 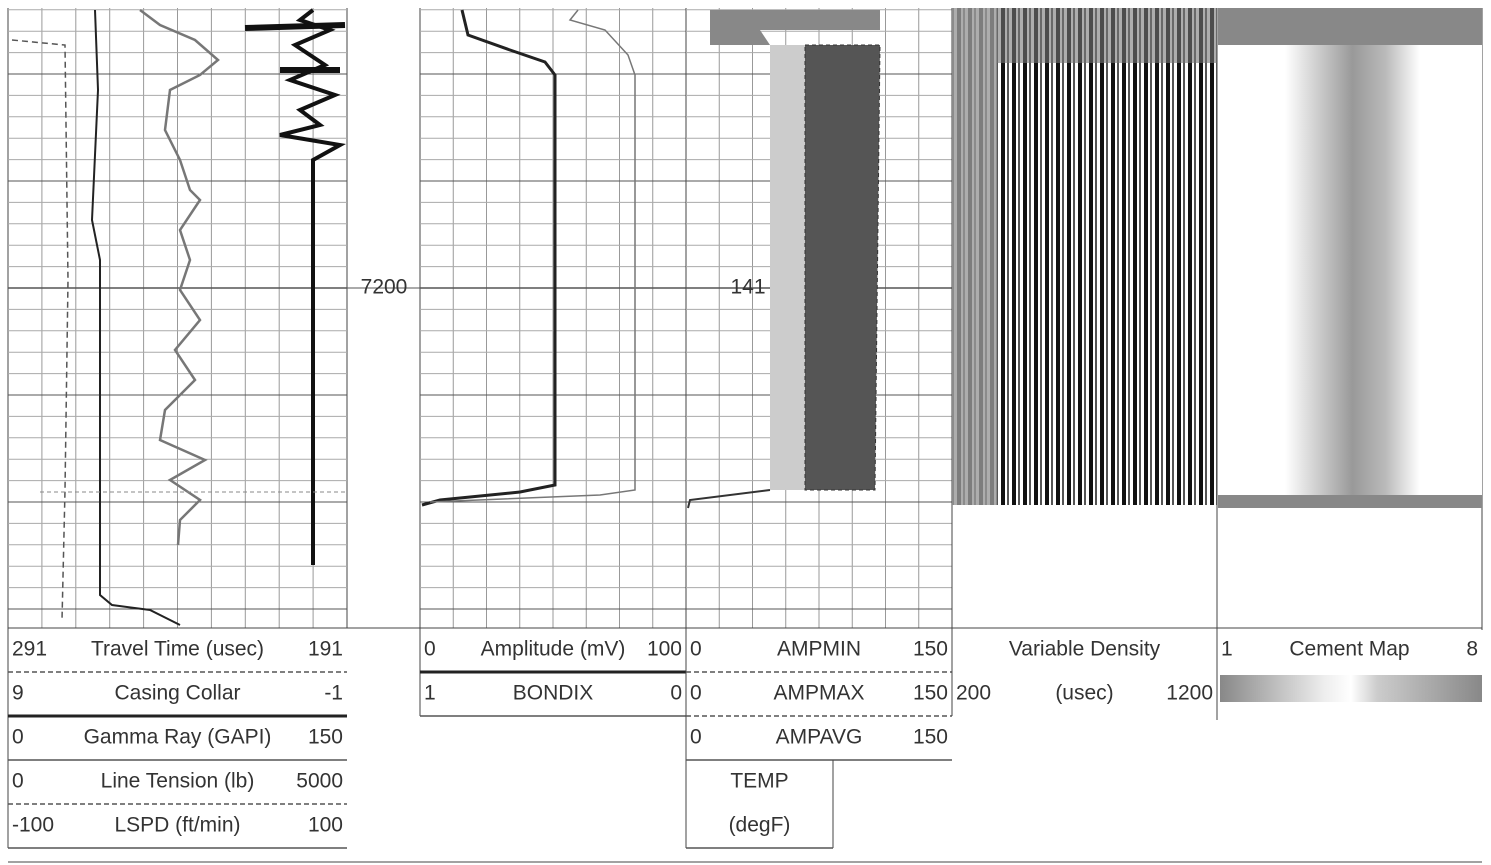 I want to click on curve-name: Variable Density, so click(x=1085, y=649).